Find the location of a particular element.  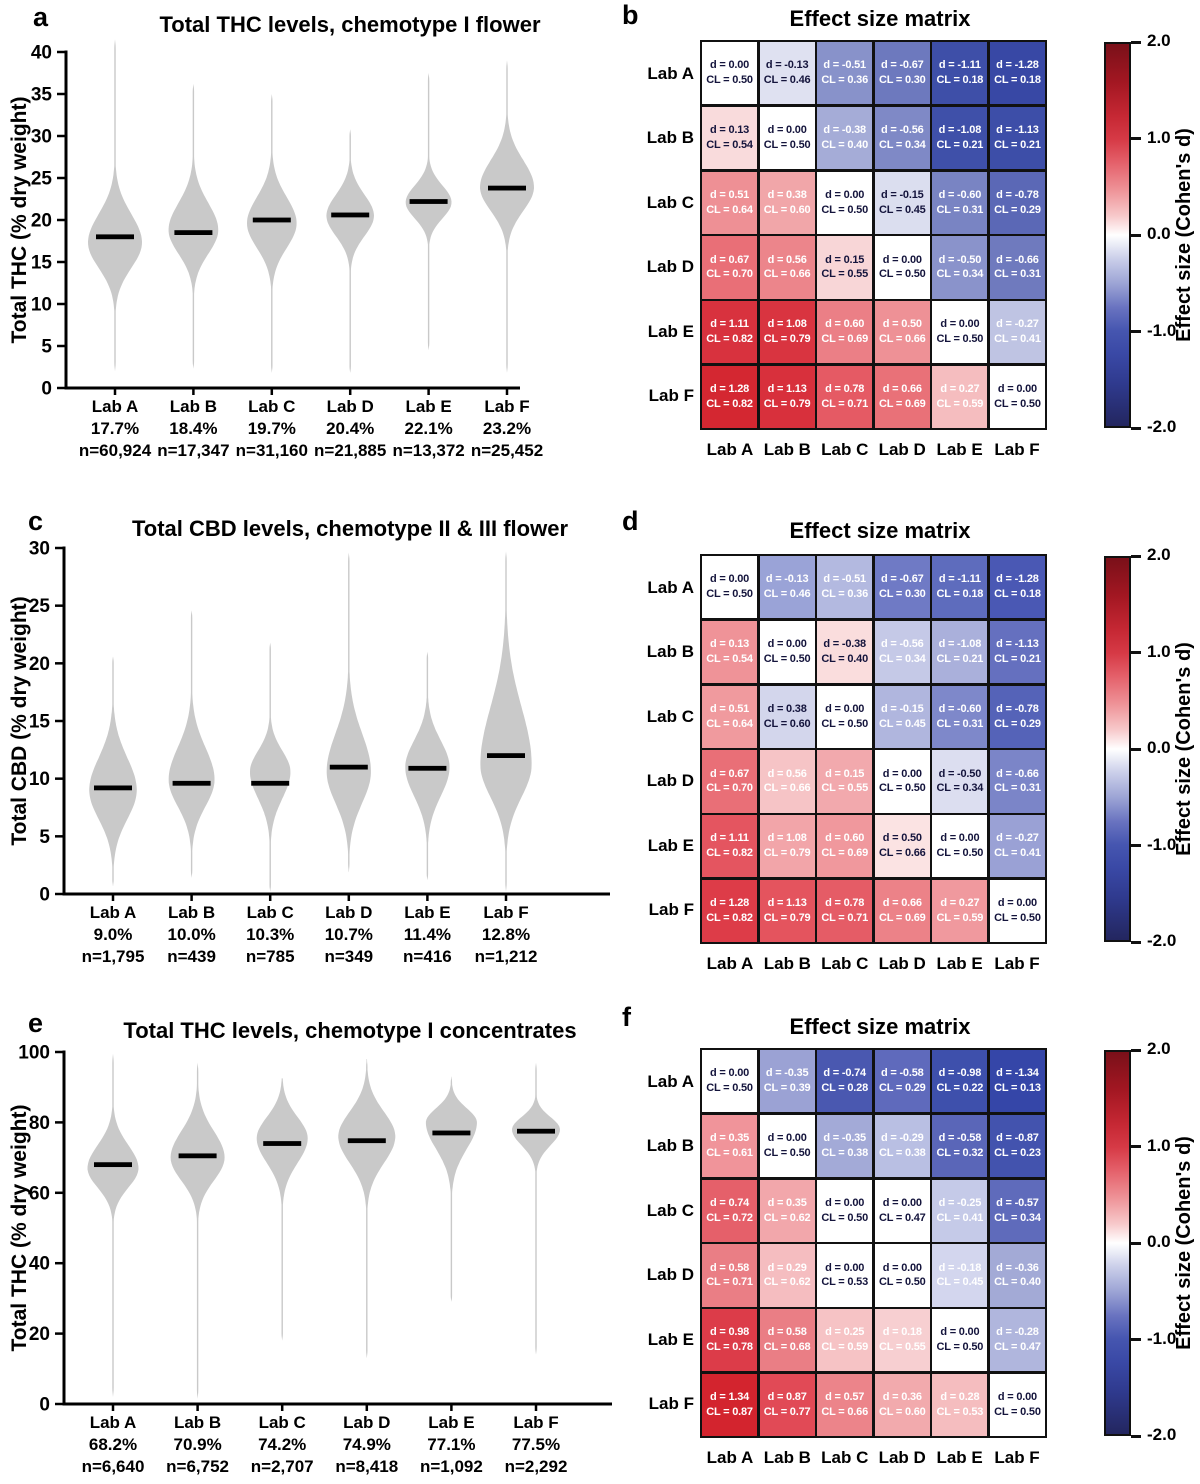

colorbar-tick-label: -2.0 is located at coordinates (1162, 1434).